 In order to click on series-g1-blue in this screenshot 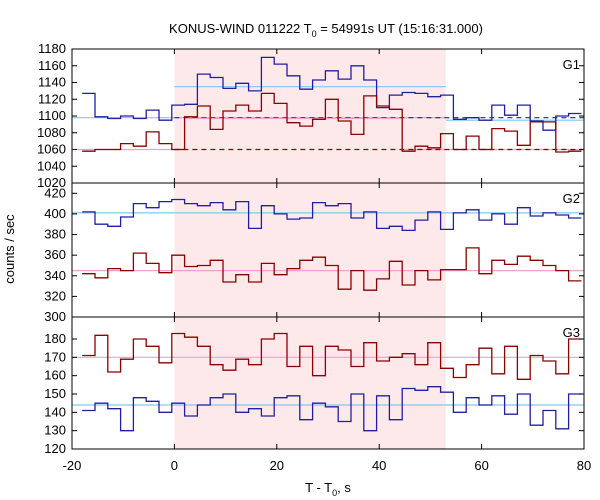, I will do `click(332, 93)`.